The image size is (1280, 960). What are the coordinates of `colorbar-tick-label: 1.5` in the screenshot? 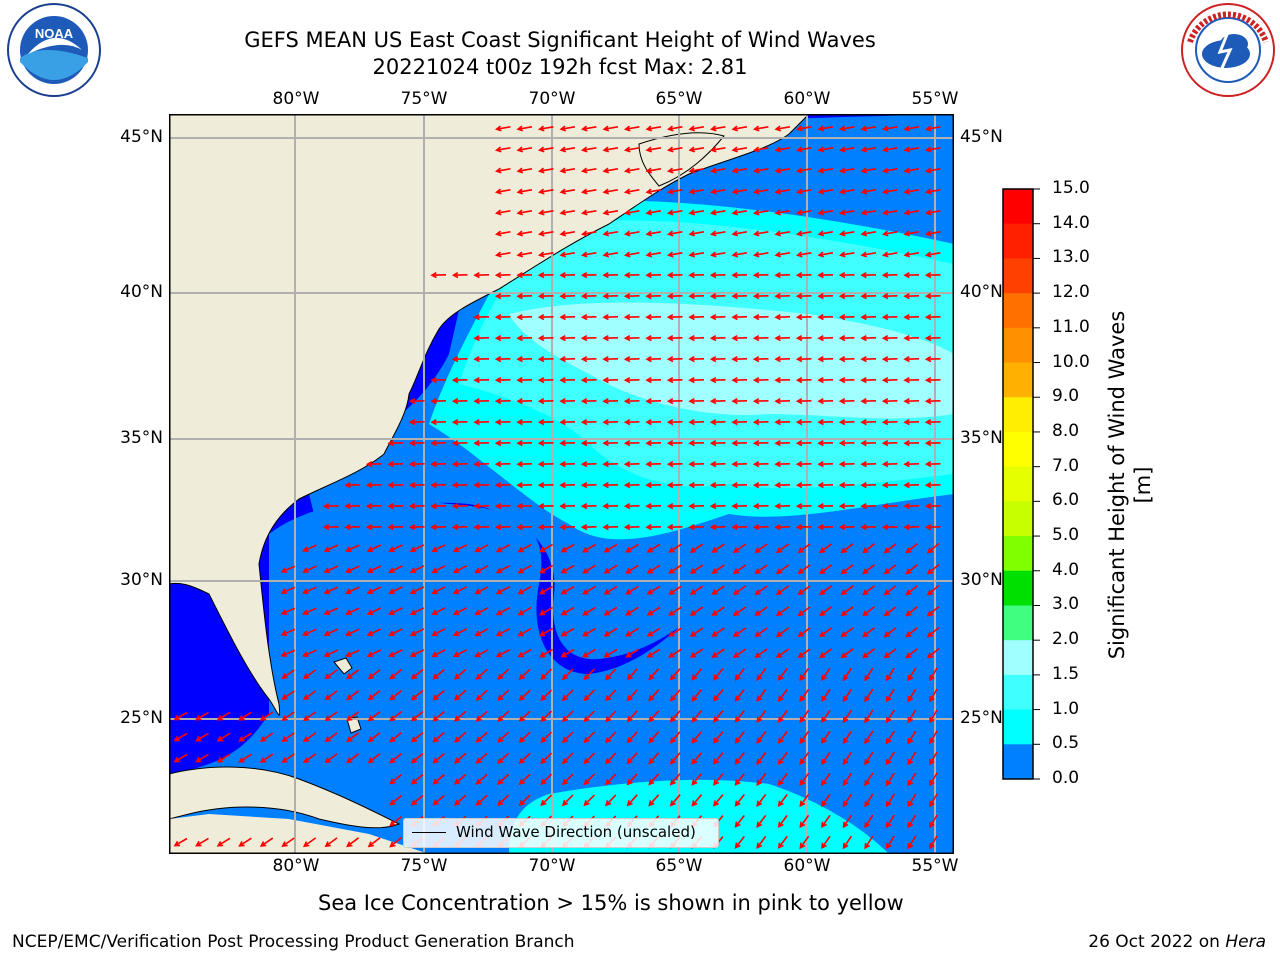 It's located at (1066, 673).